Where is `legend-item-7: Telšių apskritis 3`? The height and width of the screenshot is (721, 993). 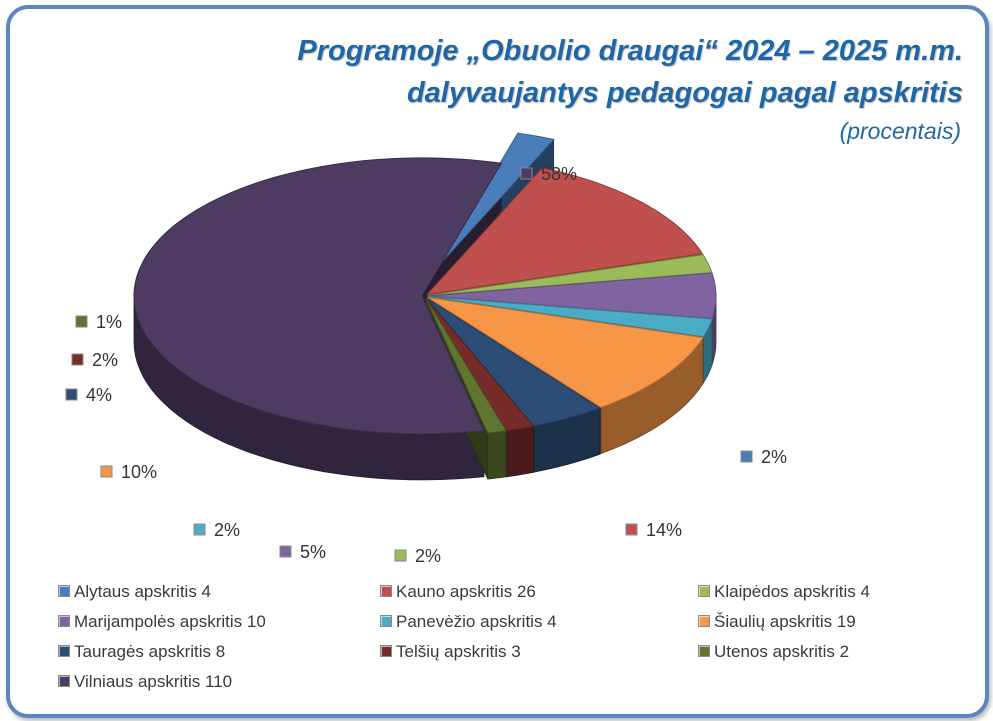
legend-item-7: Telšių apskritis 3 is located at coordinates (450, 652).